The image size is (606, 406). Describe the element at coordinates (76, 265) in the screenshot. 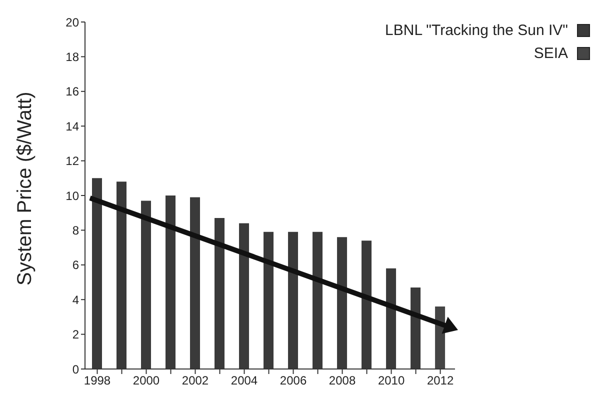

I see `y-tick-label: 6` at that location.